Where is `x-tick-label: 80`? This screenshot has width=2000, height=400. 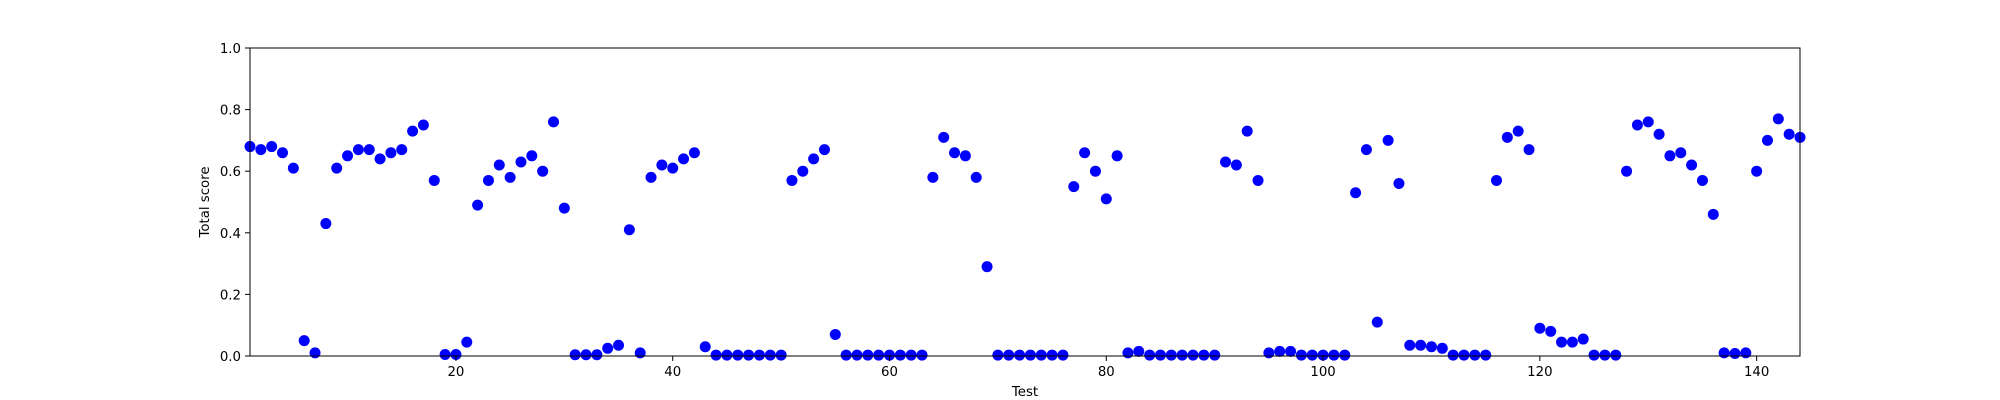
x-tick-label: 80 is located at coordinates (1106, 372).